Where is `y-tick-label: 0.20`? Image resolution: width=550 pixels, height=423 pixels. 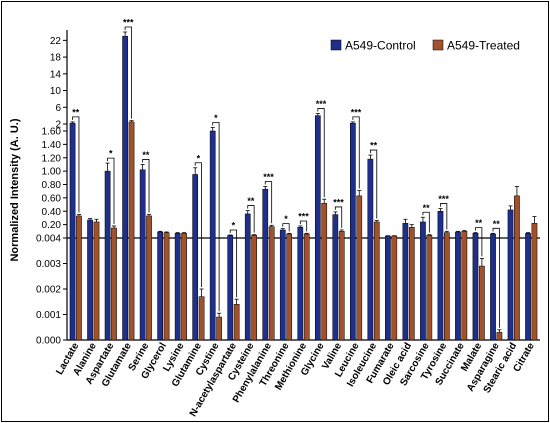 y-tick-label: 0.20 is located at coordinates (52, 225).